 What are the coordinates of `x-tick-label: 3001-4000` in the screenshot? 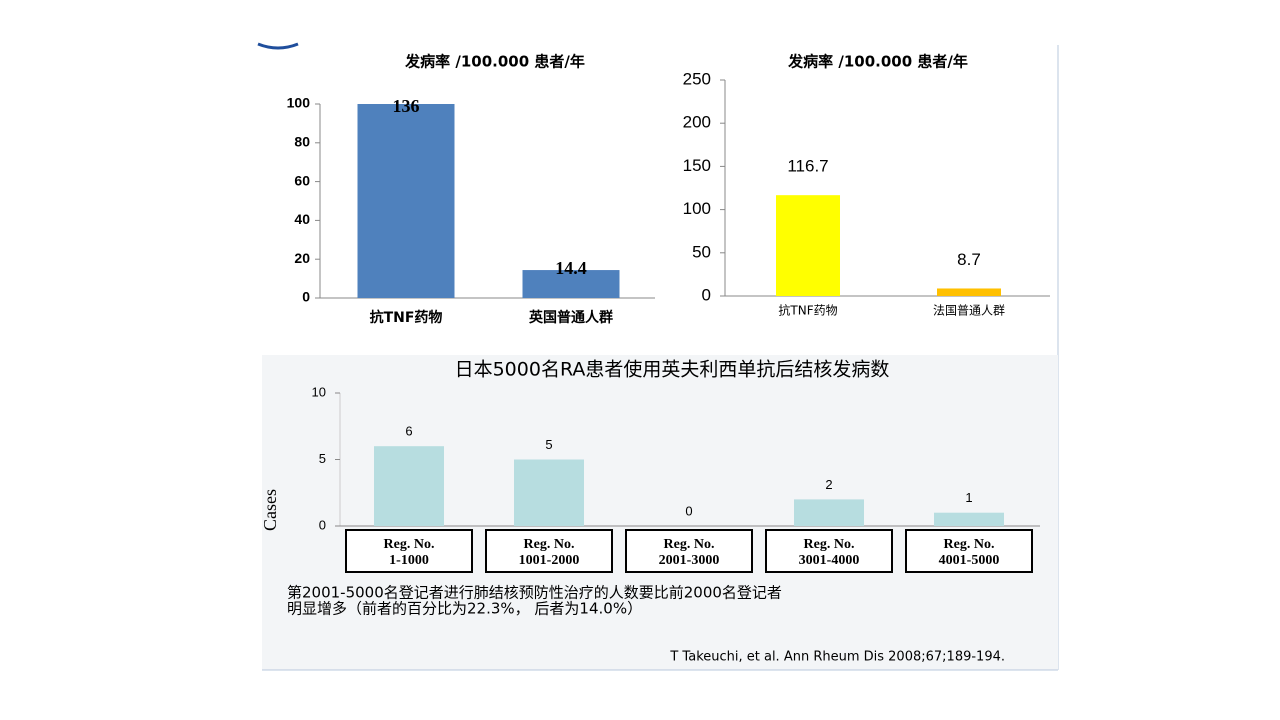 It's located at (829, 560).